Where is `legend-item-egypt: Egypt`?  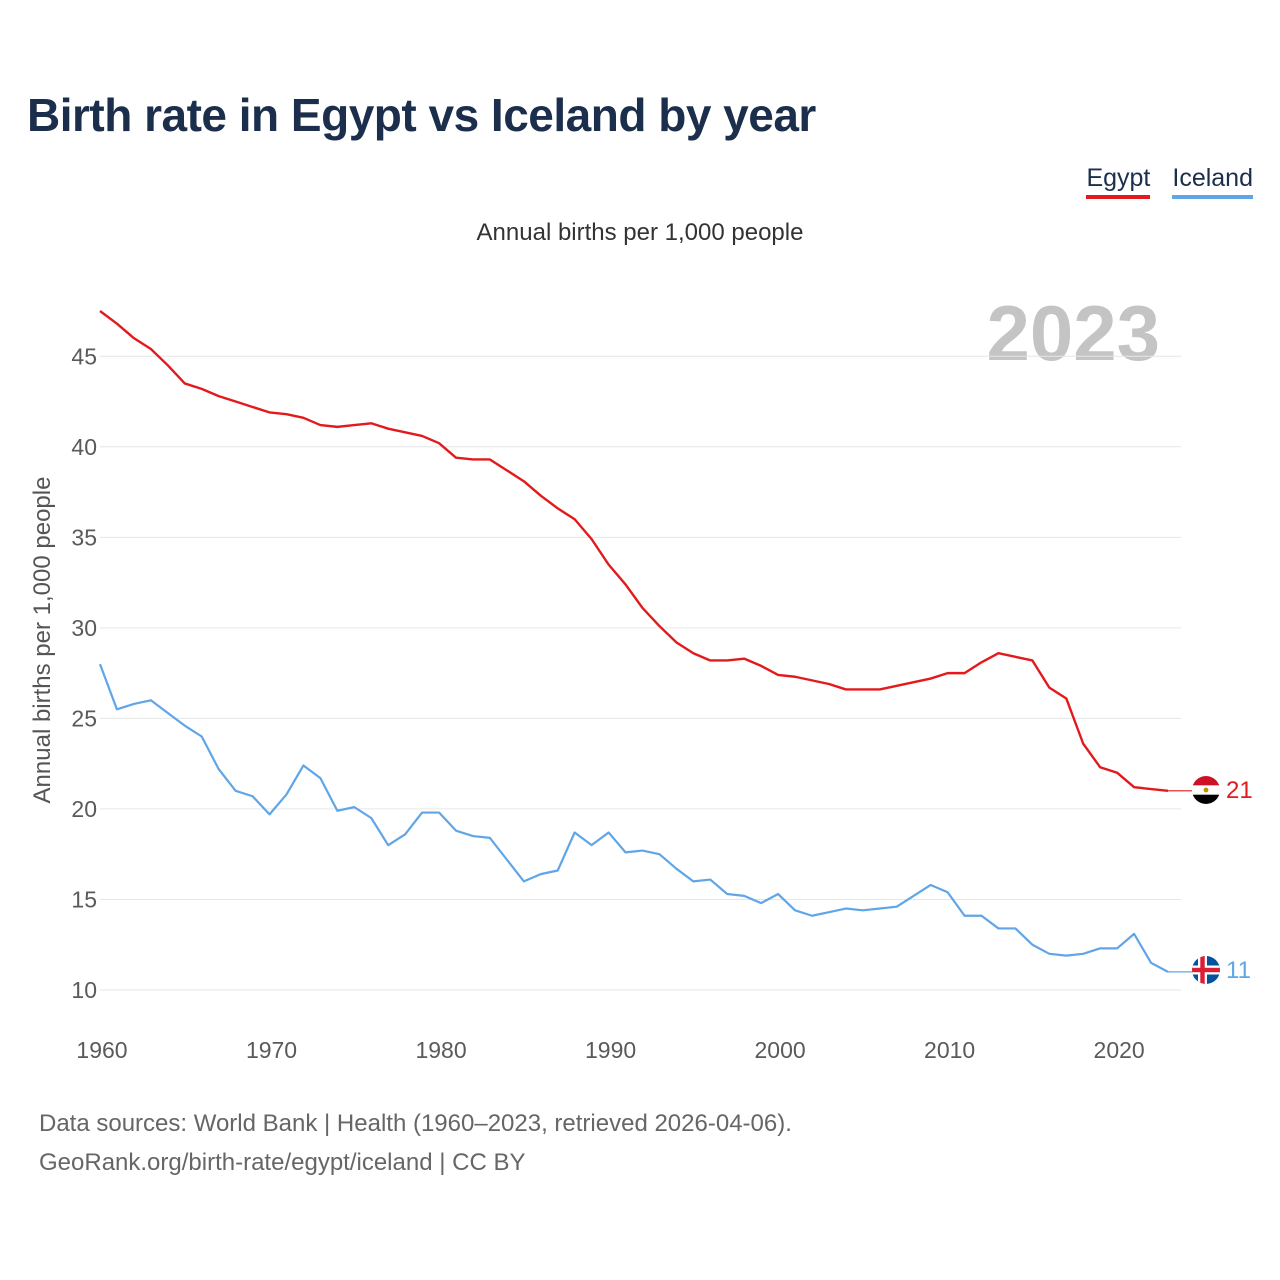
legend-item-egypt: Egypt is located at coordinates (1118, 181).